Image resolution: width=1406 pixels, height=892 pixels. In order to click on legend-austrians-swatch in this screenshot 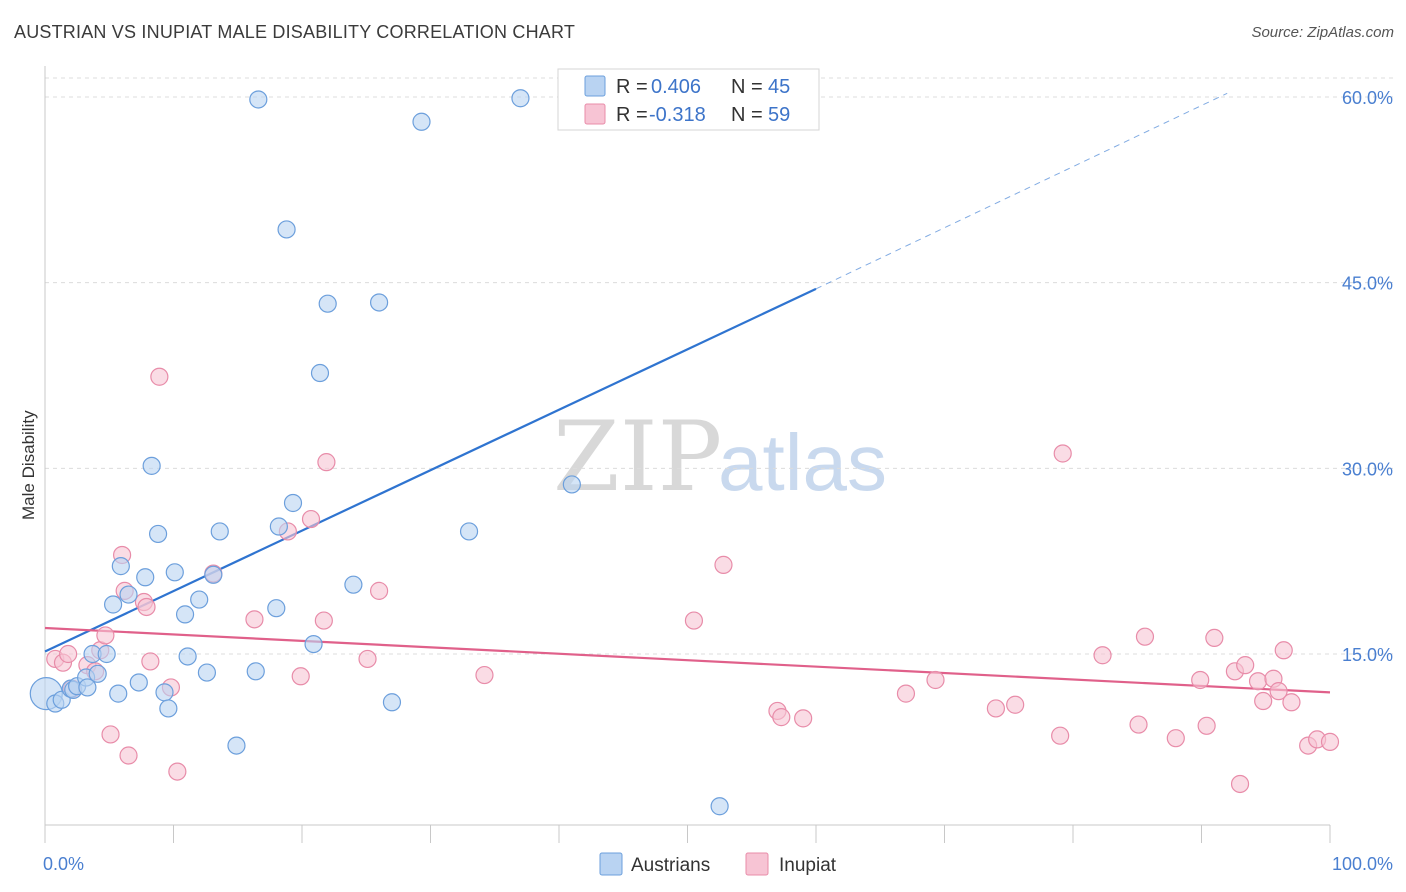, I will do `click(595, 86)`.